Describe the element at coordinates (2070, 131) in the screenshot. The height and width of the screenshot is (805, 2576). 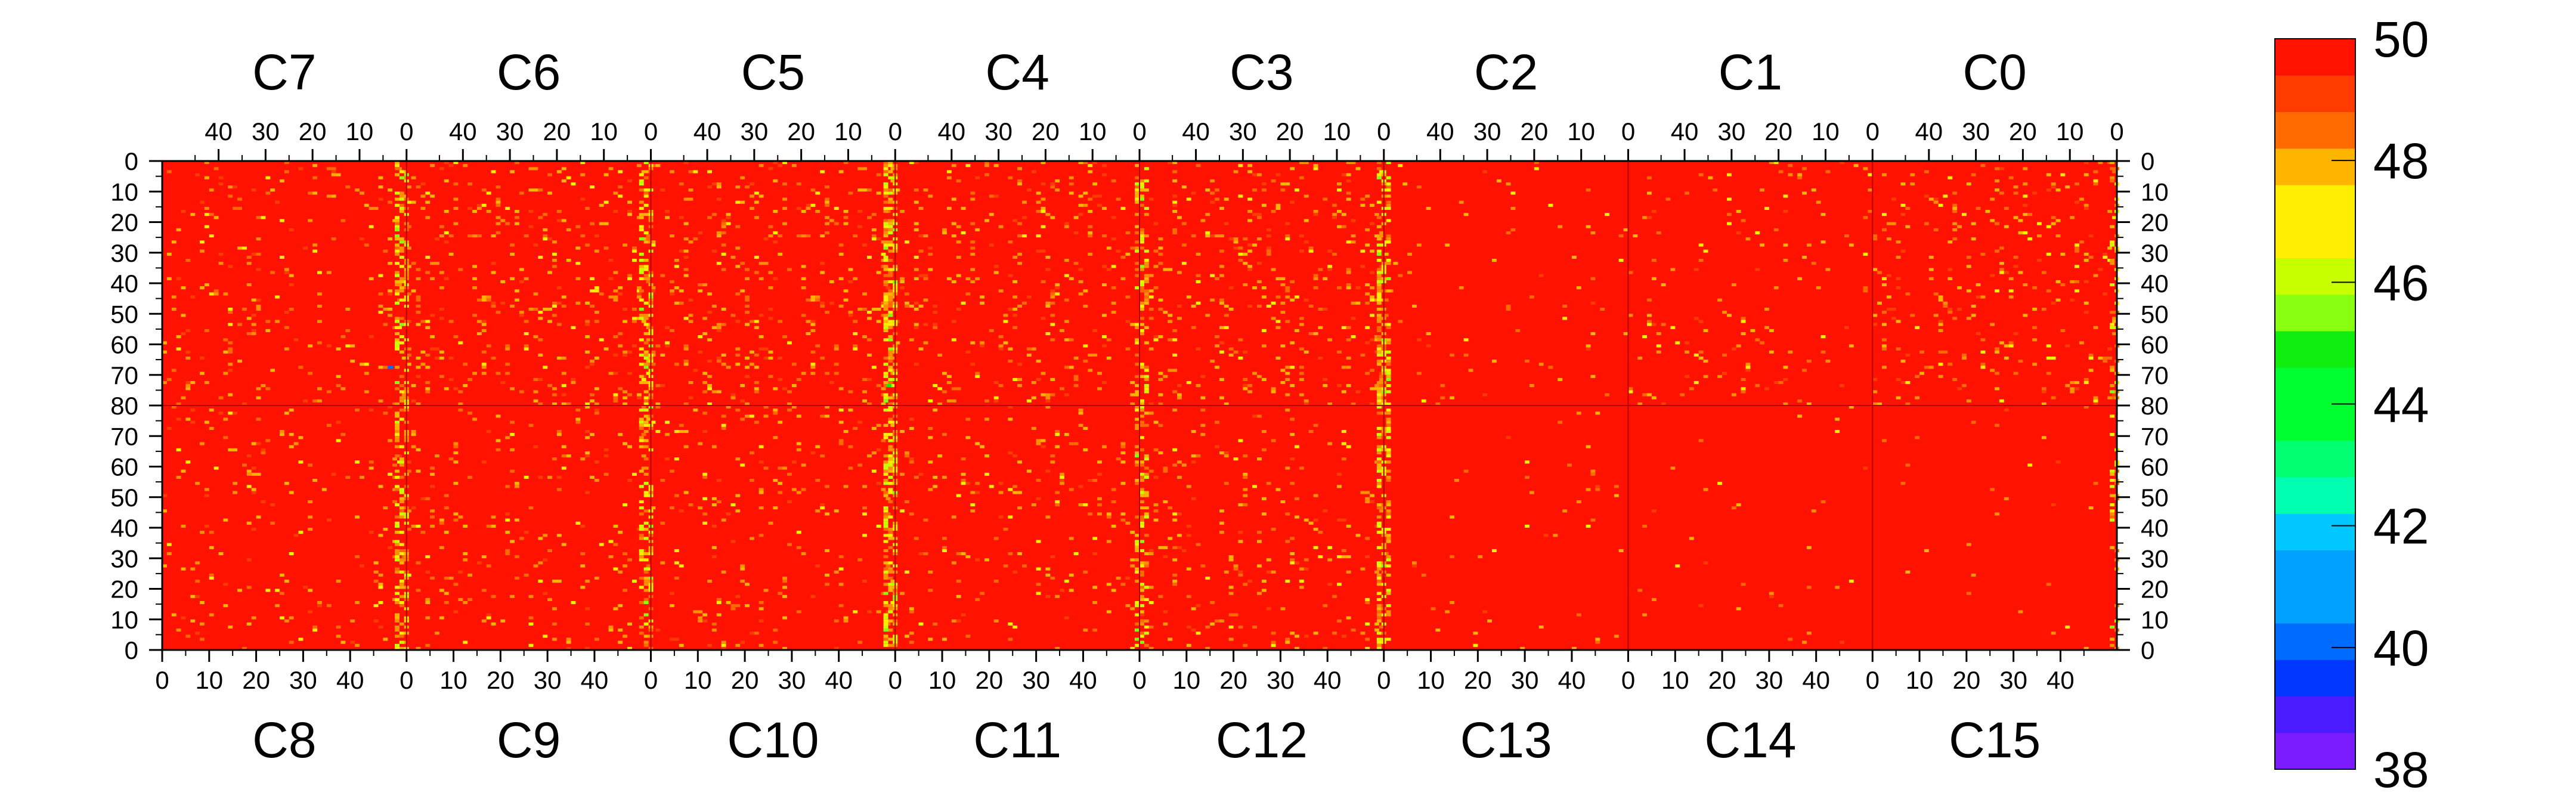
I see `top-tick-label: 10` at that location.